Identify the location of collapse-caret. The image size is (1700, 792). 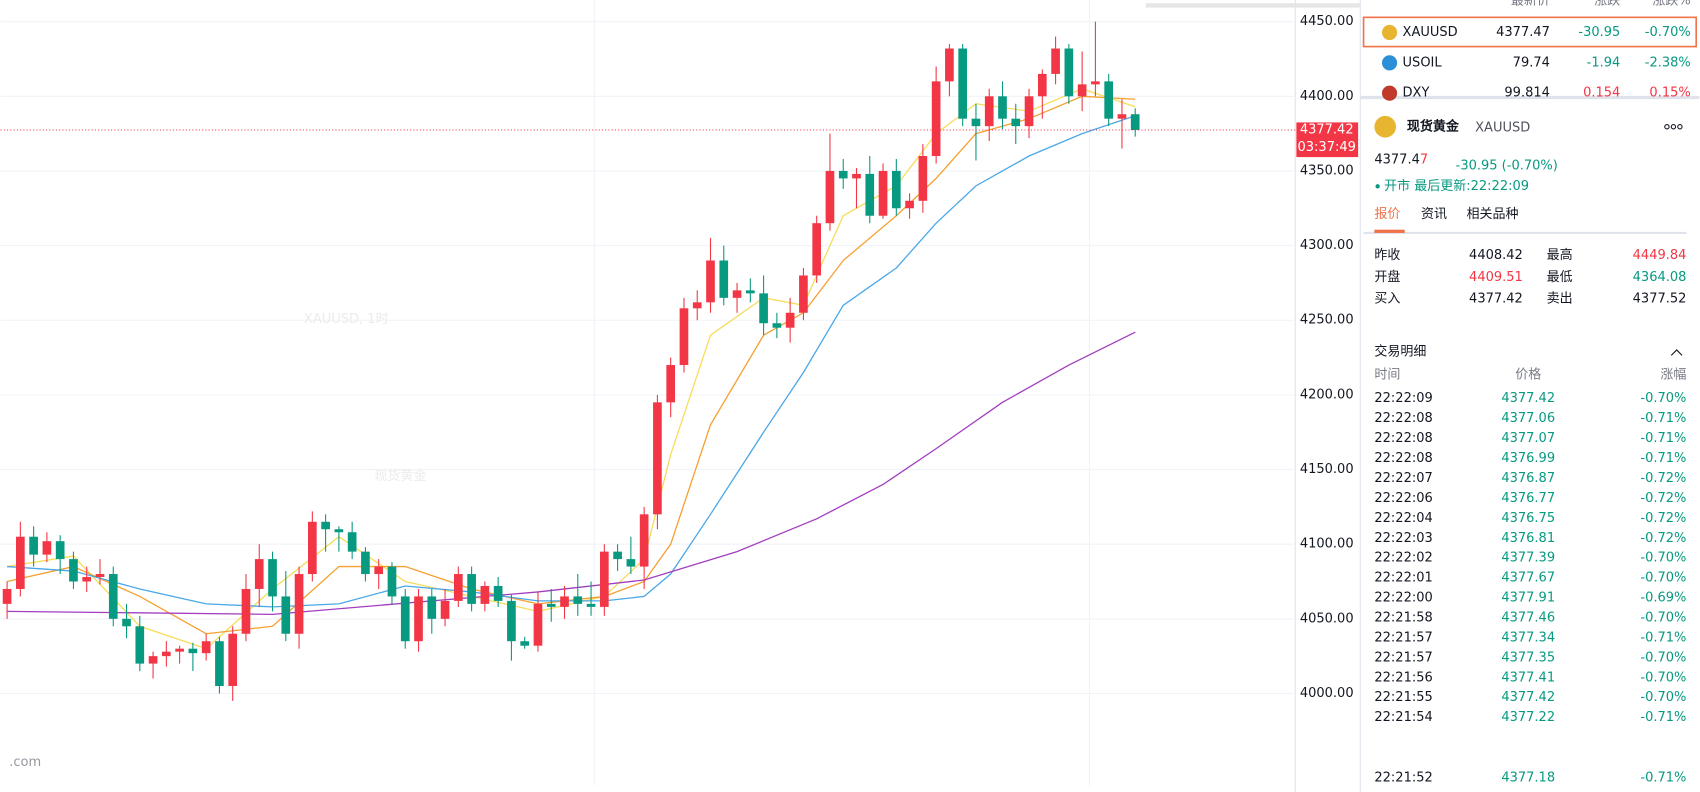
(1676, 352).